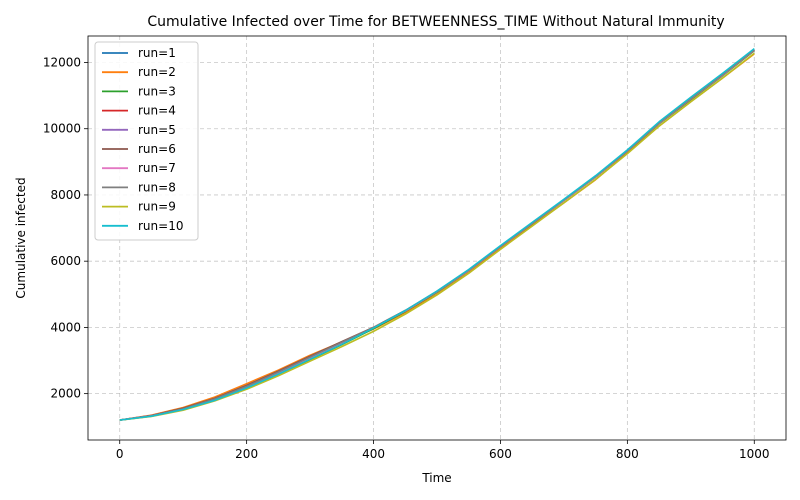 The height and width of the screenshot is (500, 800). Describe the element at coordinates (436, 478) in the screenshot. I see `x-axis-label: Time` at that location.